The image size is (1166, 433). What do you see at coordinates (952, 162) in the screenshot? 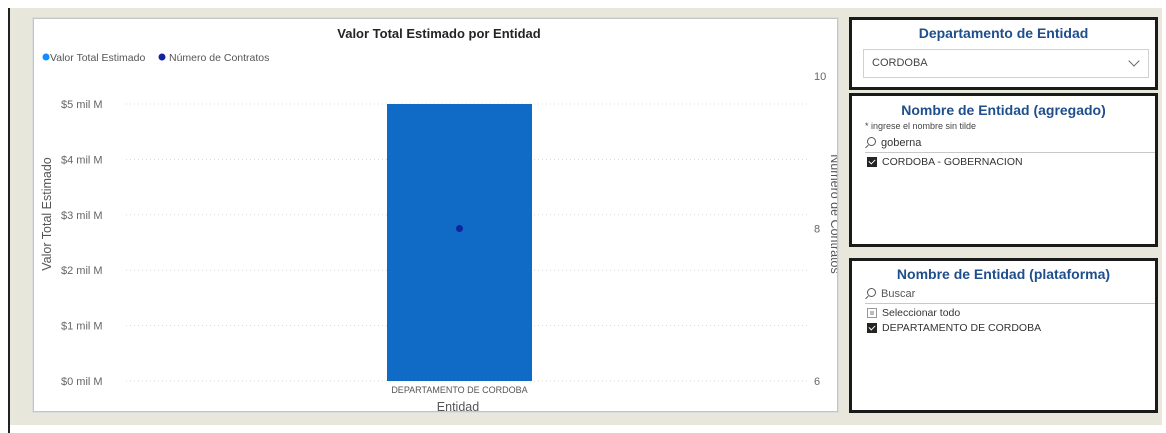
I see `list-item-label: CORDOBA - GOBERNACION` at bounding box center [952, 162].